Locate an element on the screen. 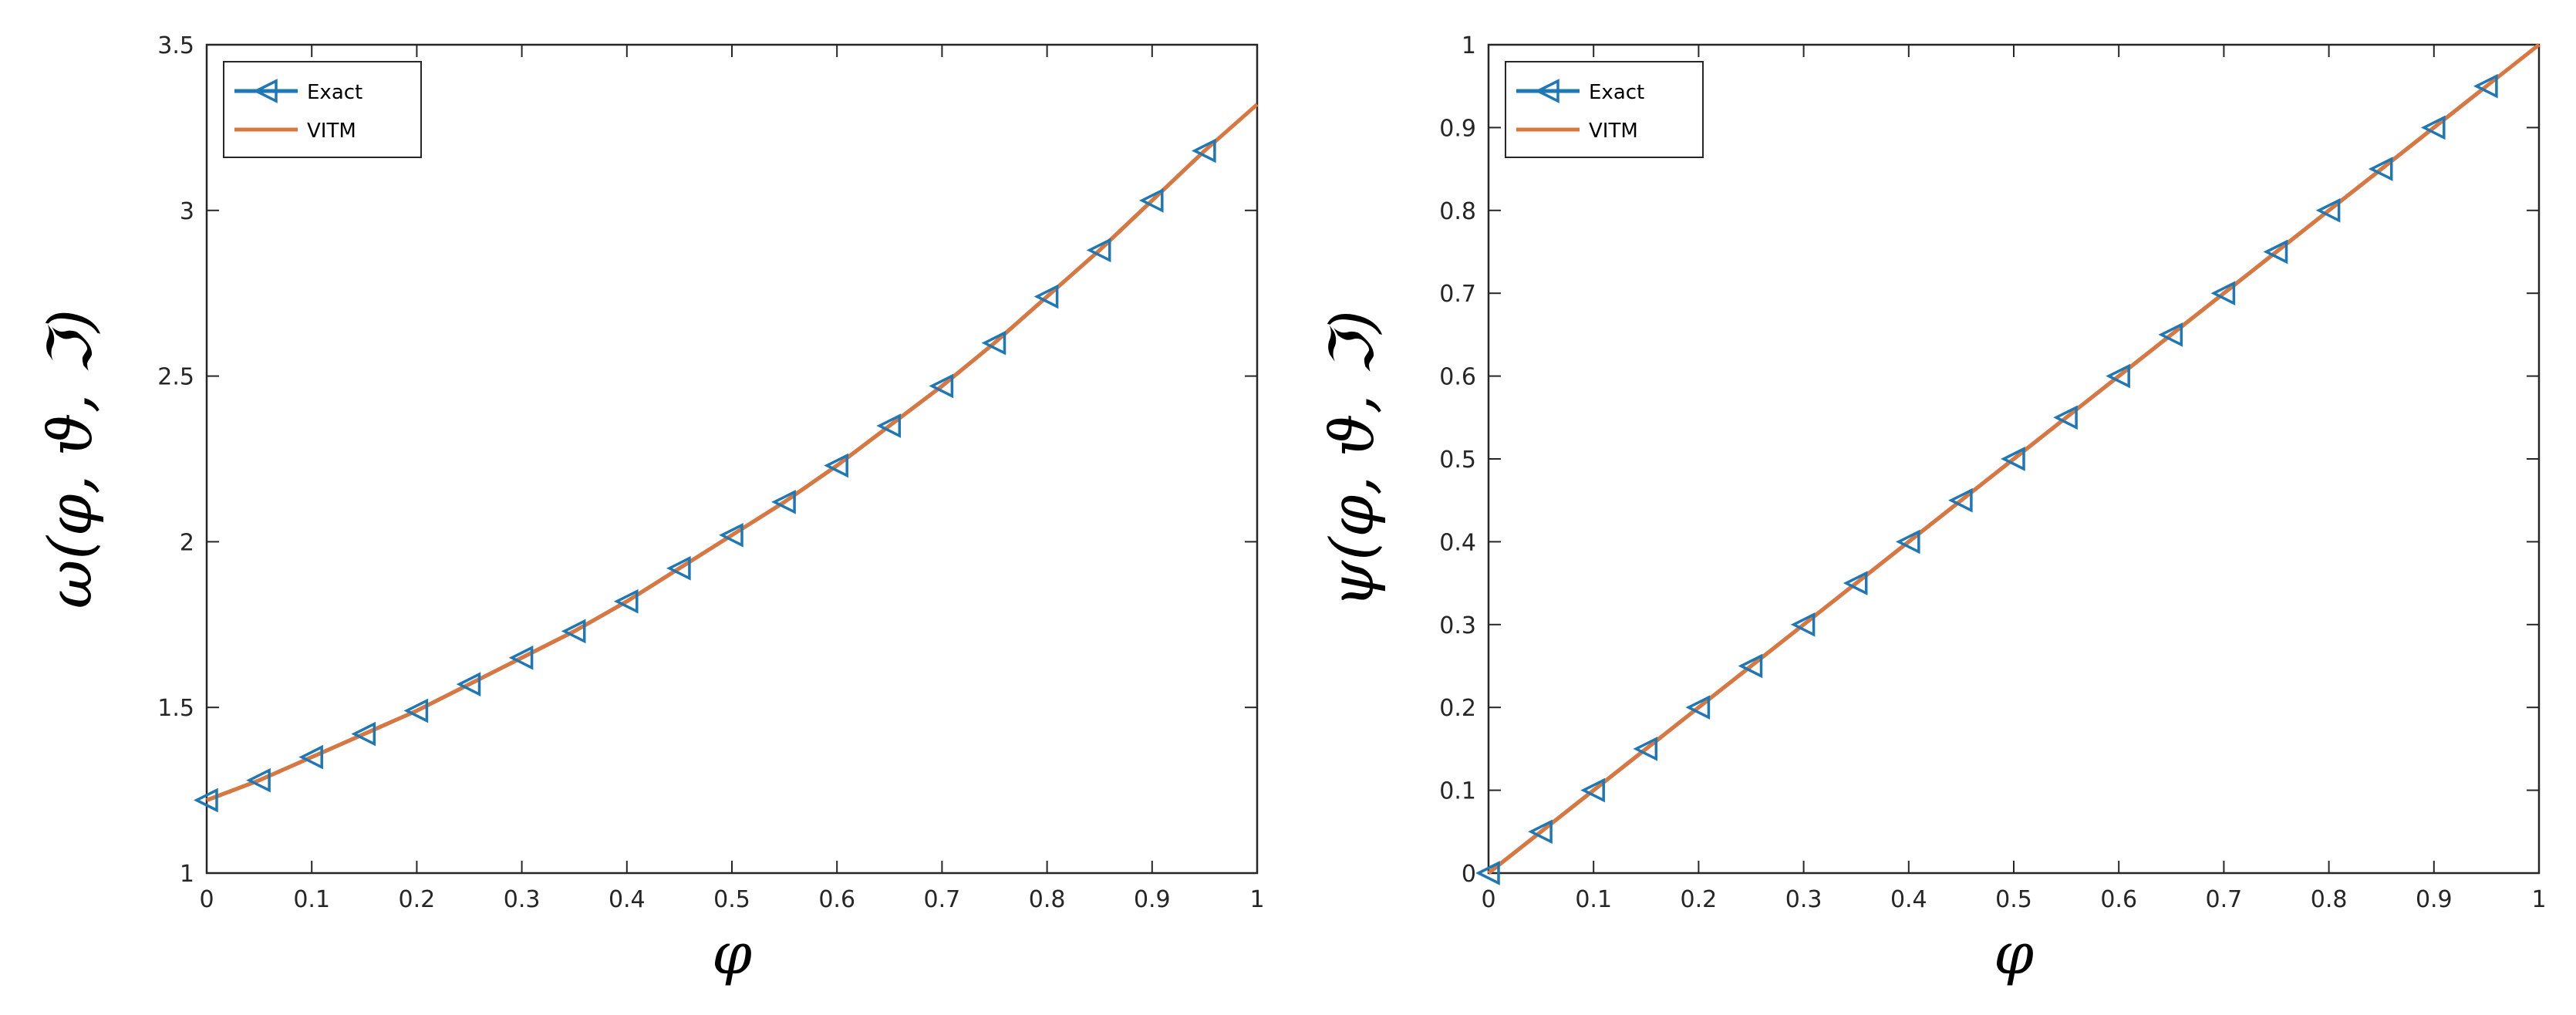 The width and height of the screenshot is (2576, 1015). y-tick-label: 0.8 is located at coordinates (1457, 211).